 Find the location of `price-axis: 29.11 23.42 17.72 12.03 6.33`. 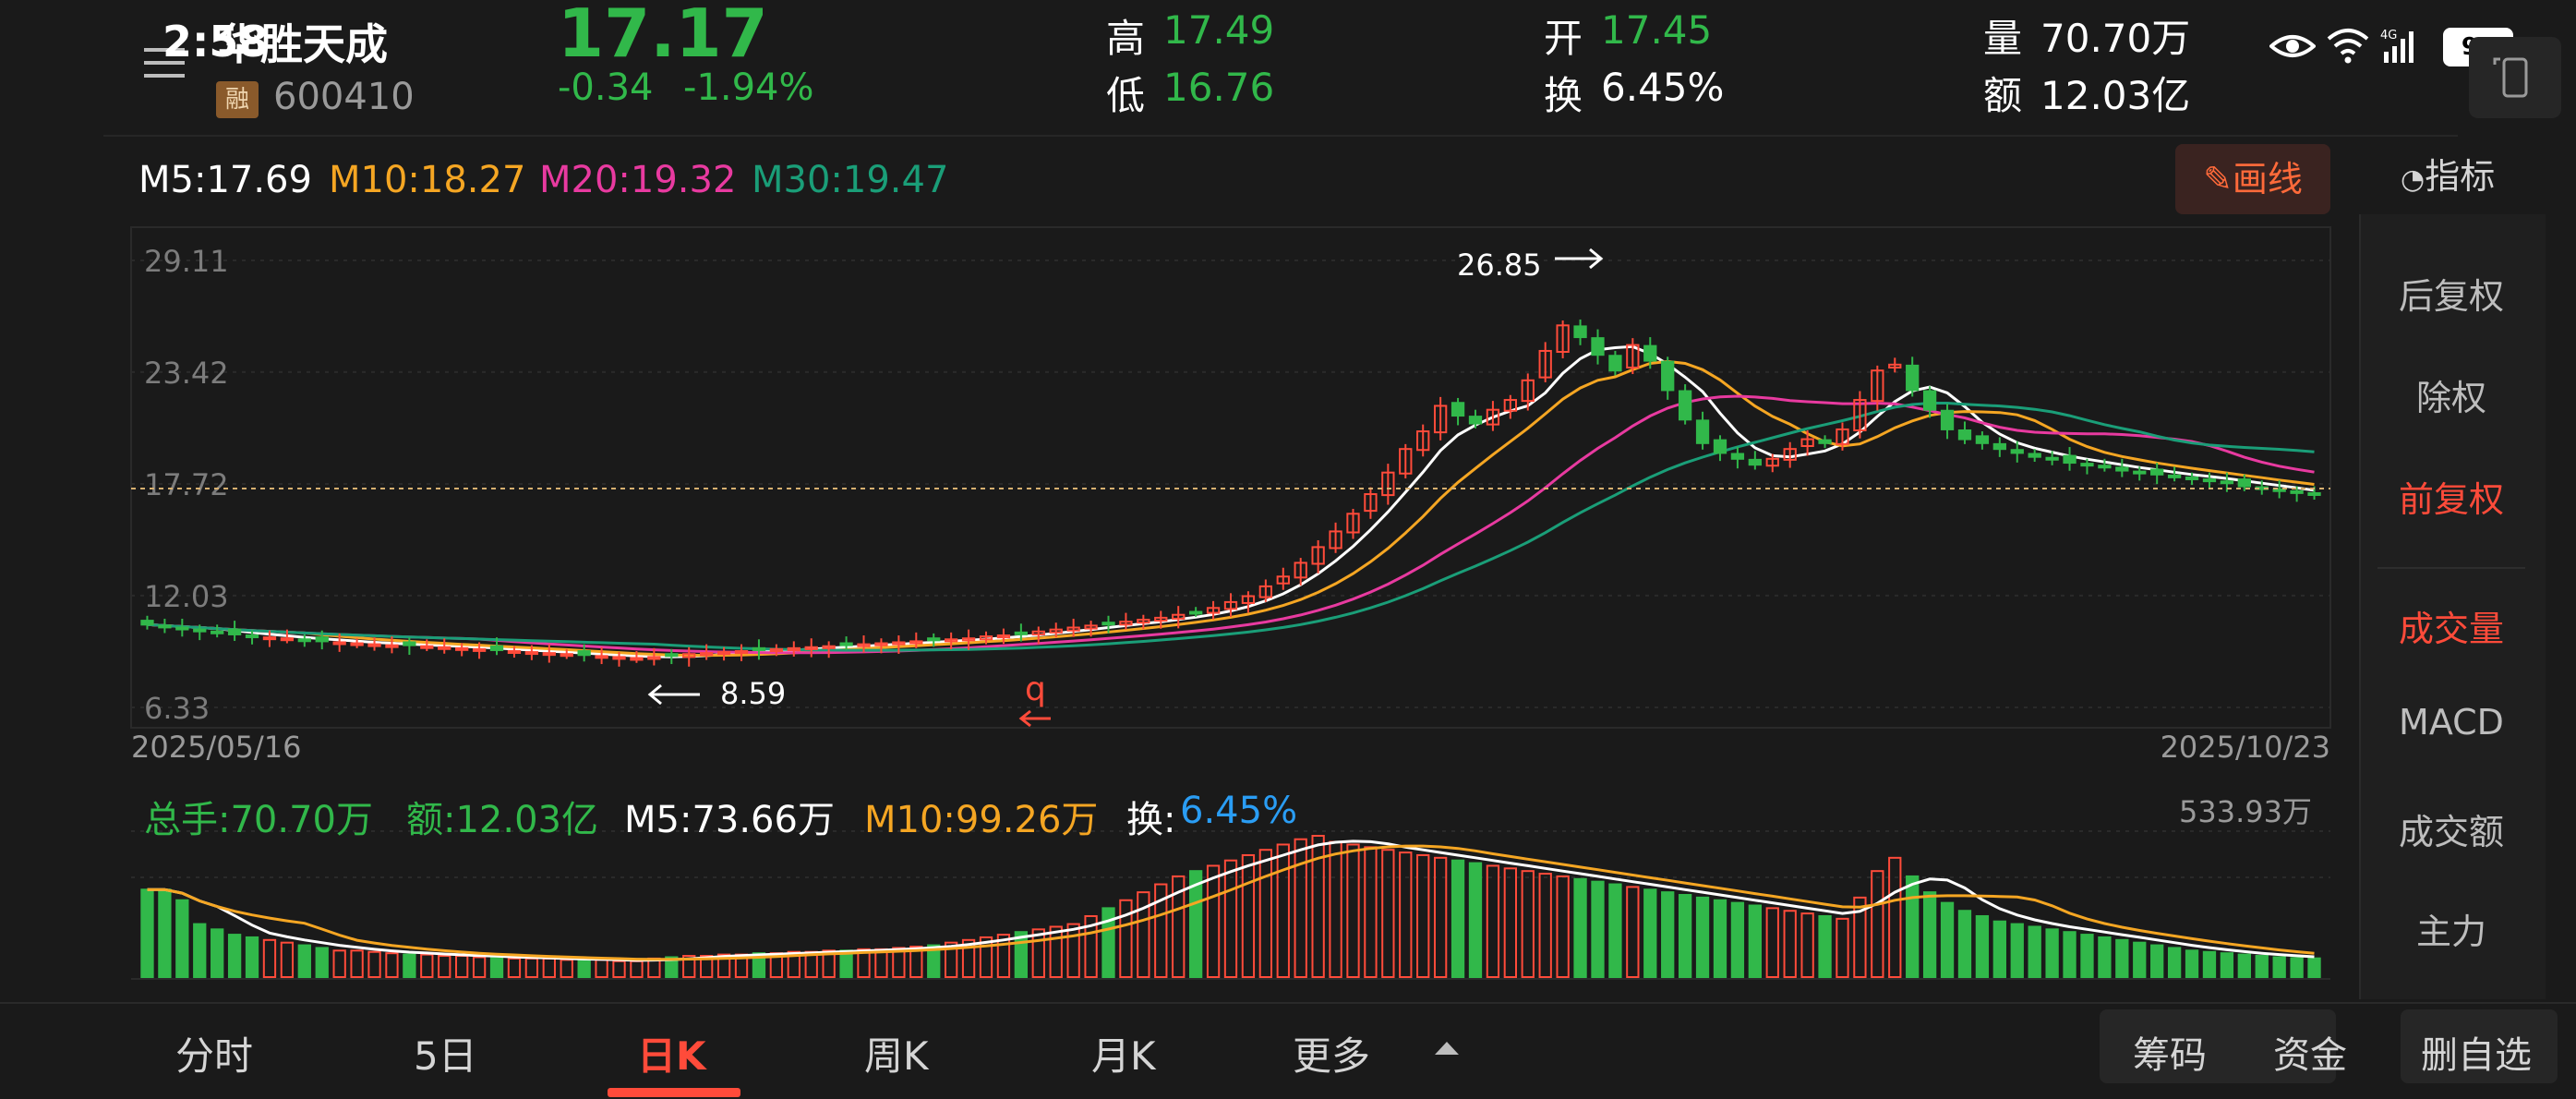

price-axis: 29.11 23.42 17.72 12.03 6.33 is located at coordinates (186, 485).